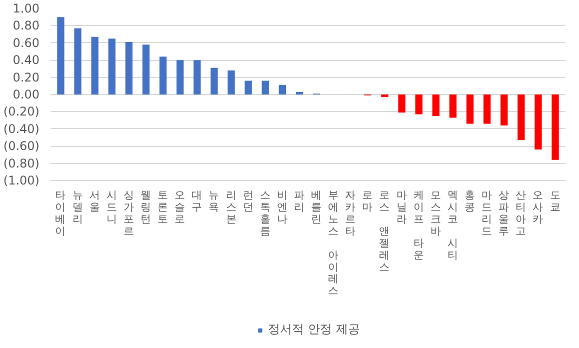 The height and width of the screenshot is (348, 579). I want to click on y-tick-label: (0.20), so click(21, 111).